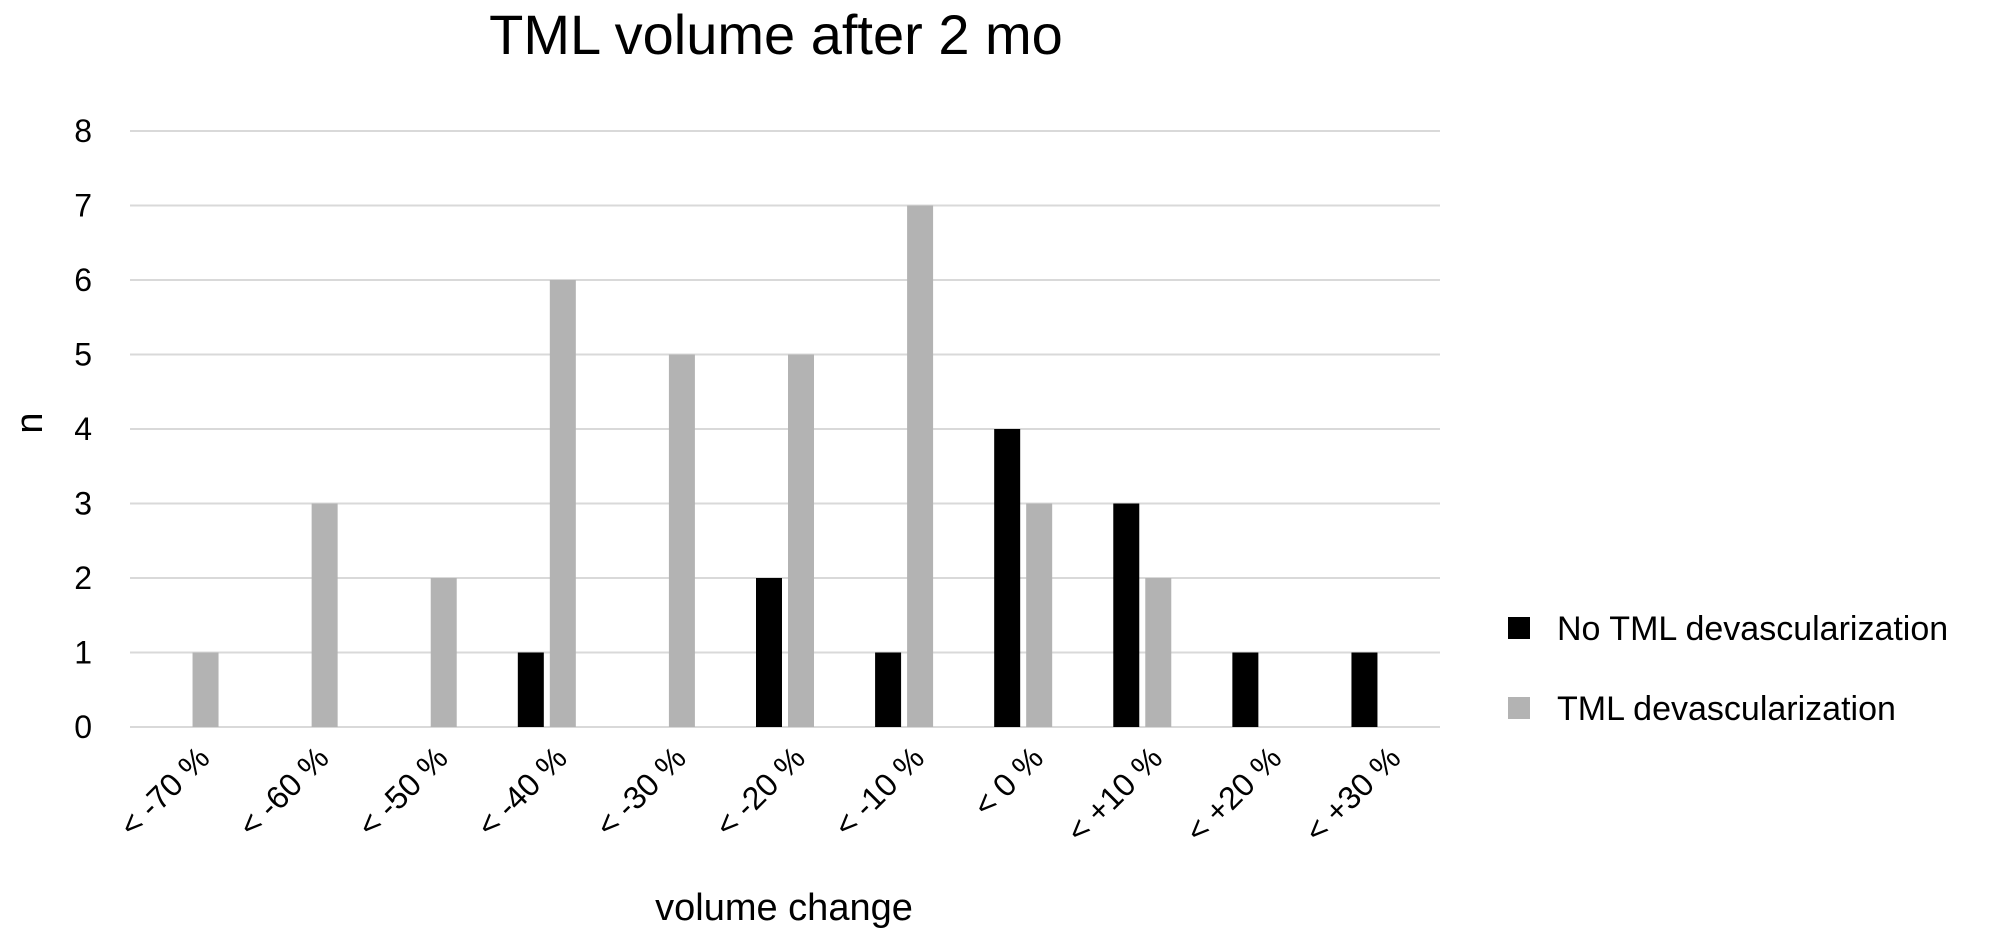 Image resolution: width=2001 pixels, height=940 pixels. What do you see at coordinates (1519, 708) in the screenshot?
I see `legend-swatch-tml-devascularization` at bounding box center [1519, 708].